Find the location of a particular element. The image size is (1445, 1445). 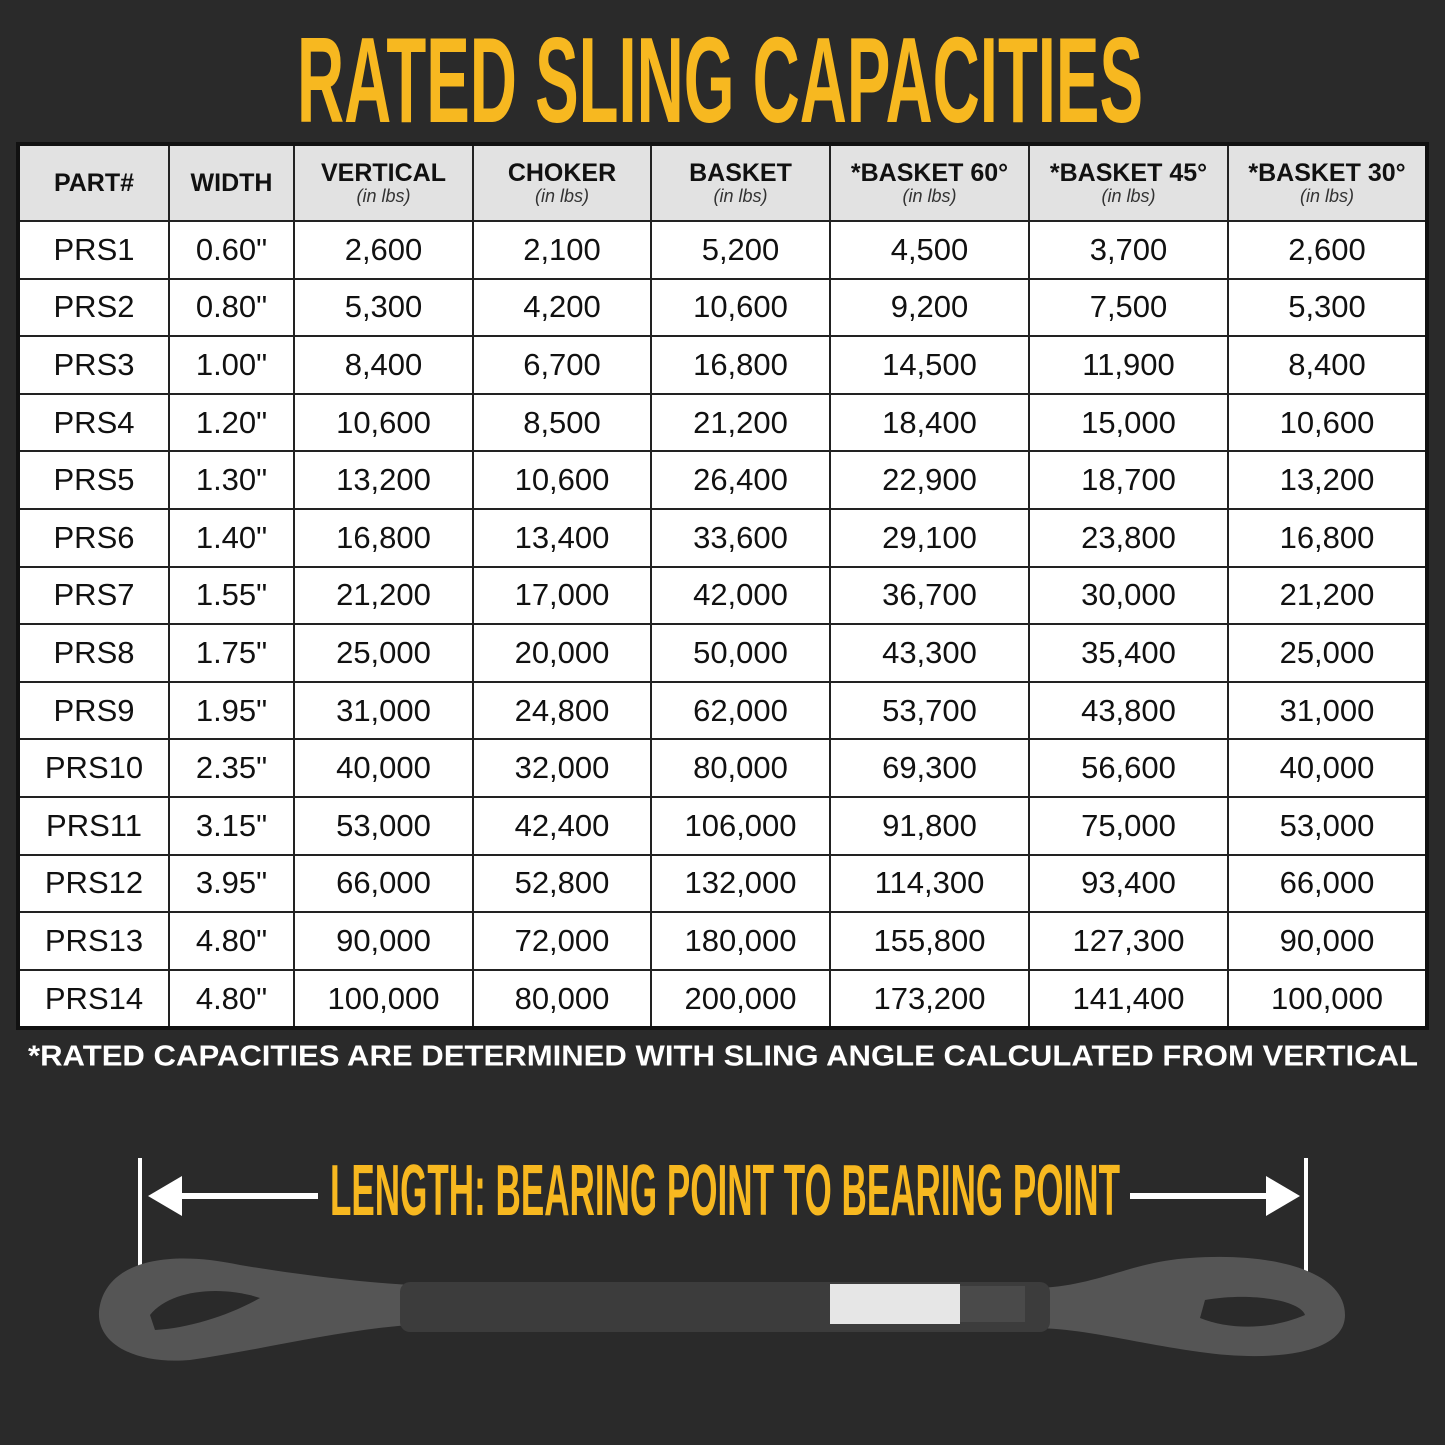

table-cell: 106,000 is located at coordinates (740, 825).